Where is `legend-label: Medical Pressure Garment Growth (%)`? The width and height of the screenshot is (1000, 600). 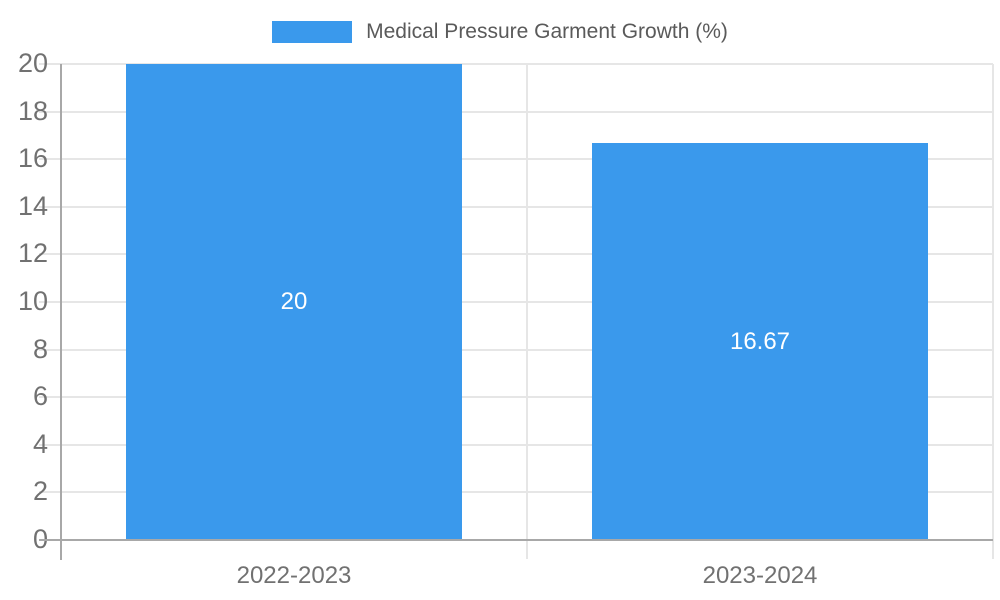
legend-label: Medical Pressure Garment Growth (%) is located at coordinates (547, 31).